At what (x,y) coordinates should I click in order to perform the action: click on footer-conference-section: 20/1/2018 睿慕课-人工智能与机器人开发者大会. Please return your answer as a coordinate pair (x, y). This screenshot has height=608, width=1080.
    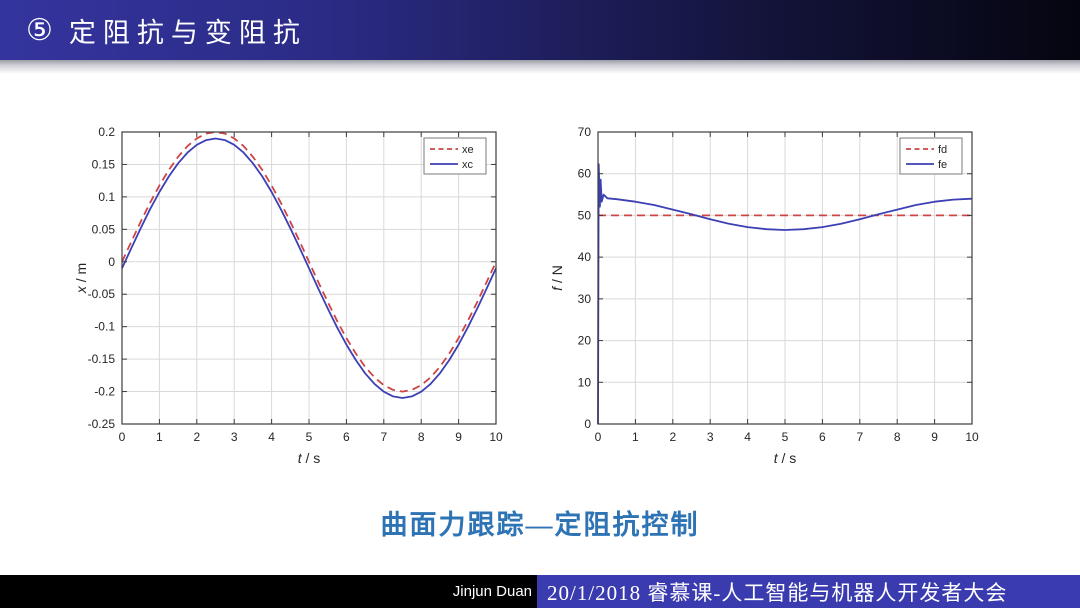
    Looking at the image, I should click on (808, 591).